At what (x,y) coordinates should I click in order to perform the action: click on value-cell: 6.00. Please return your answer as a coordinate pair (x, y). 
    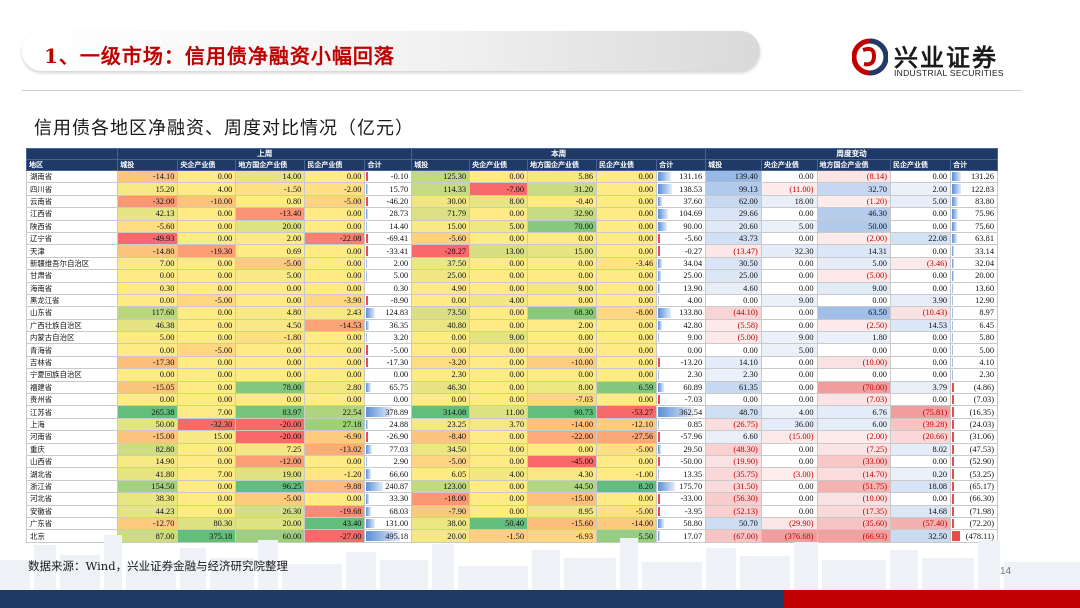
    Looking at the image, I should click on (853, 424).